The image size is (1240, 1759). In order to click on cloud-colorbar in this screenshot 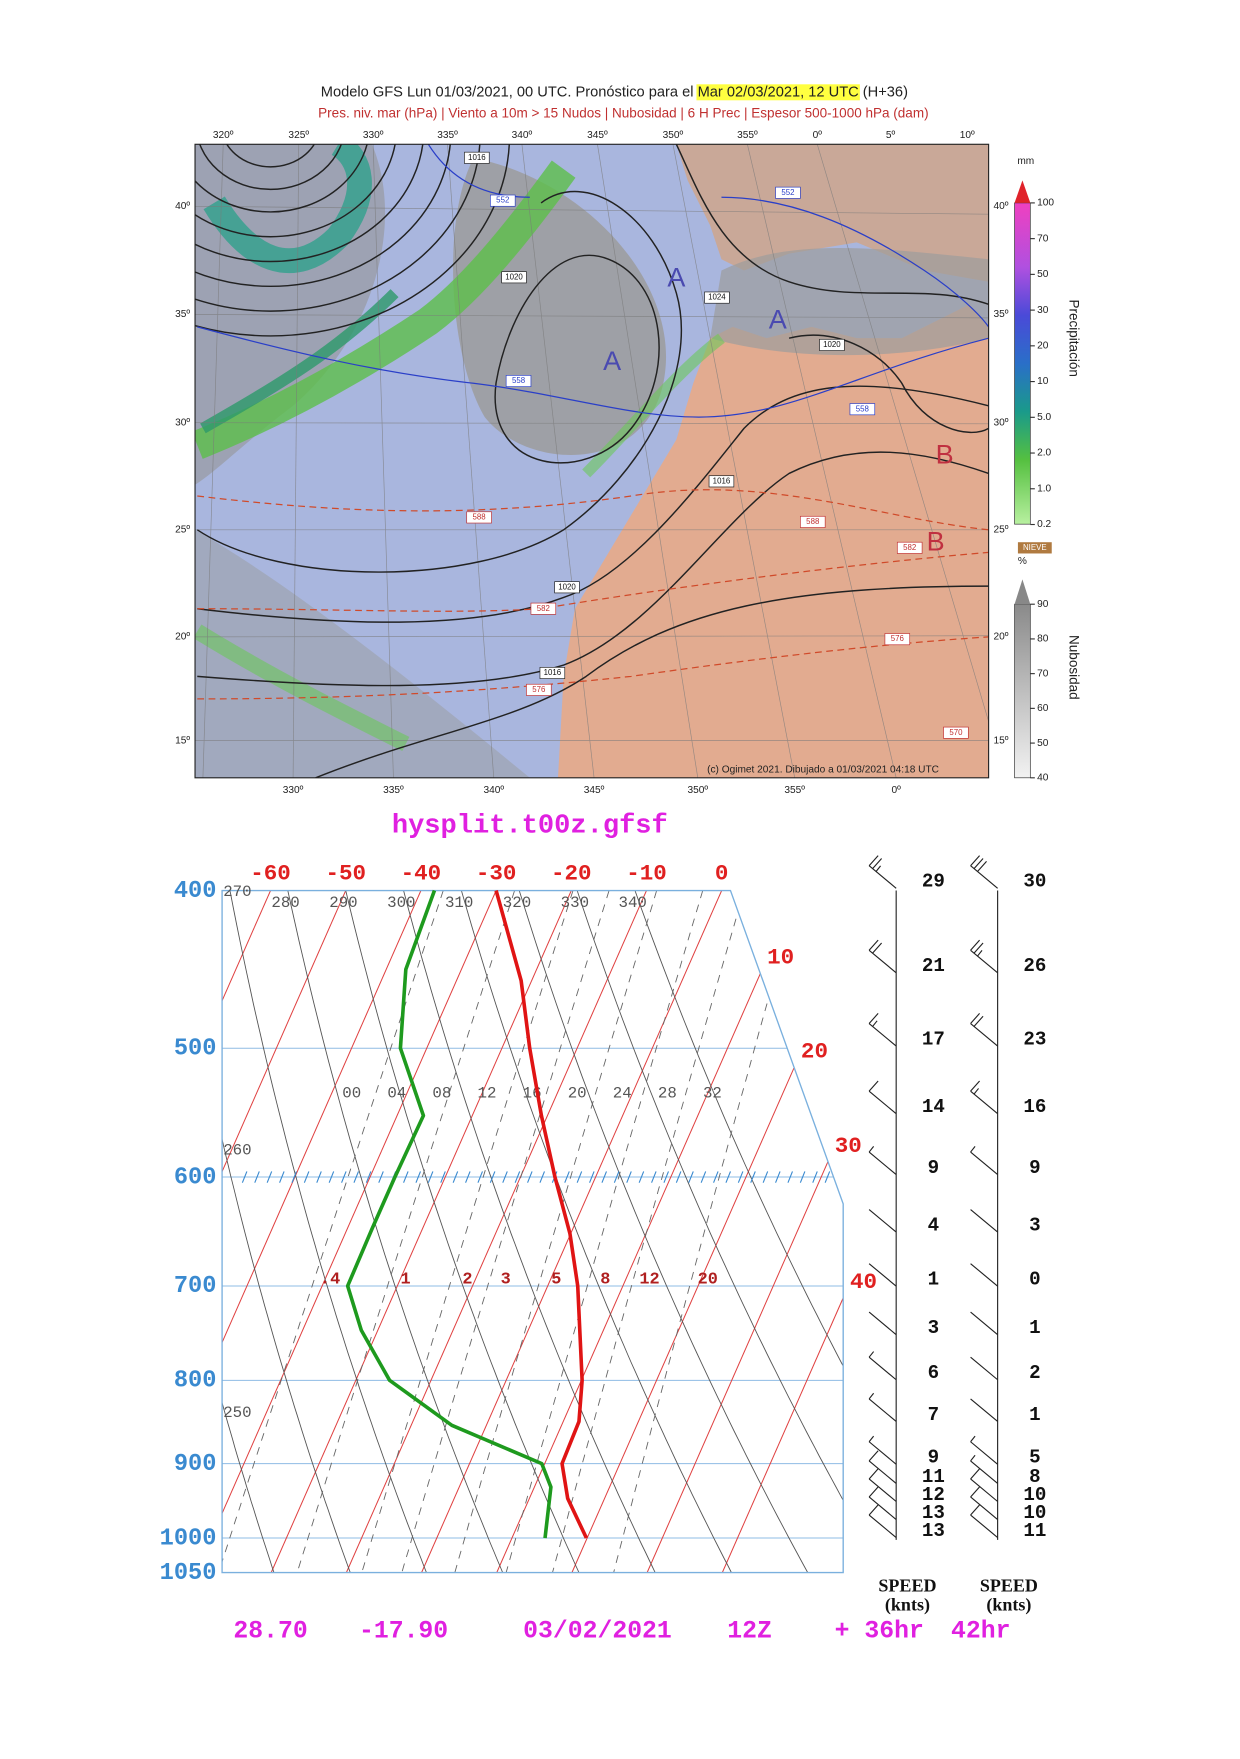, I will do `click(1022, 691)`.